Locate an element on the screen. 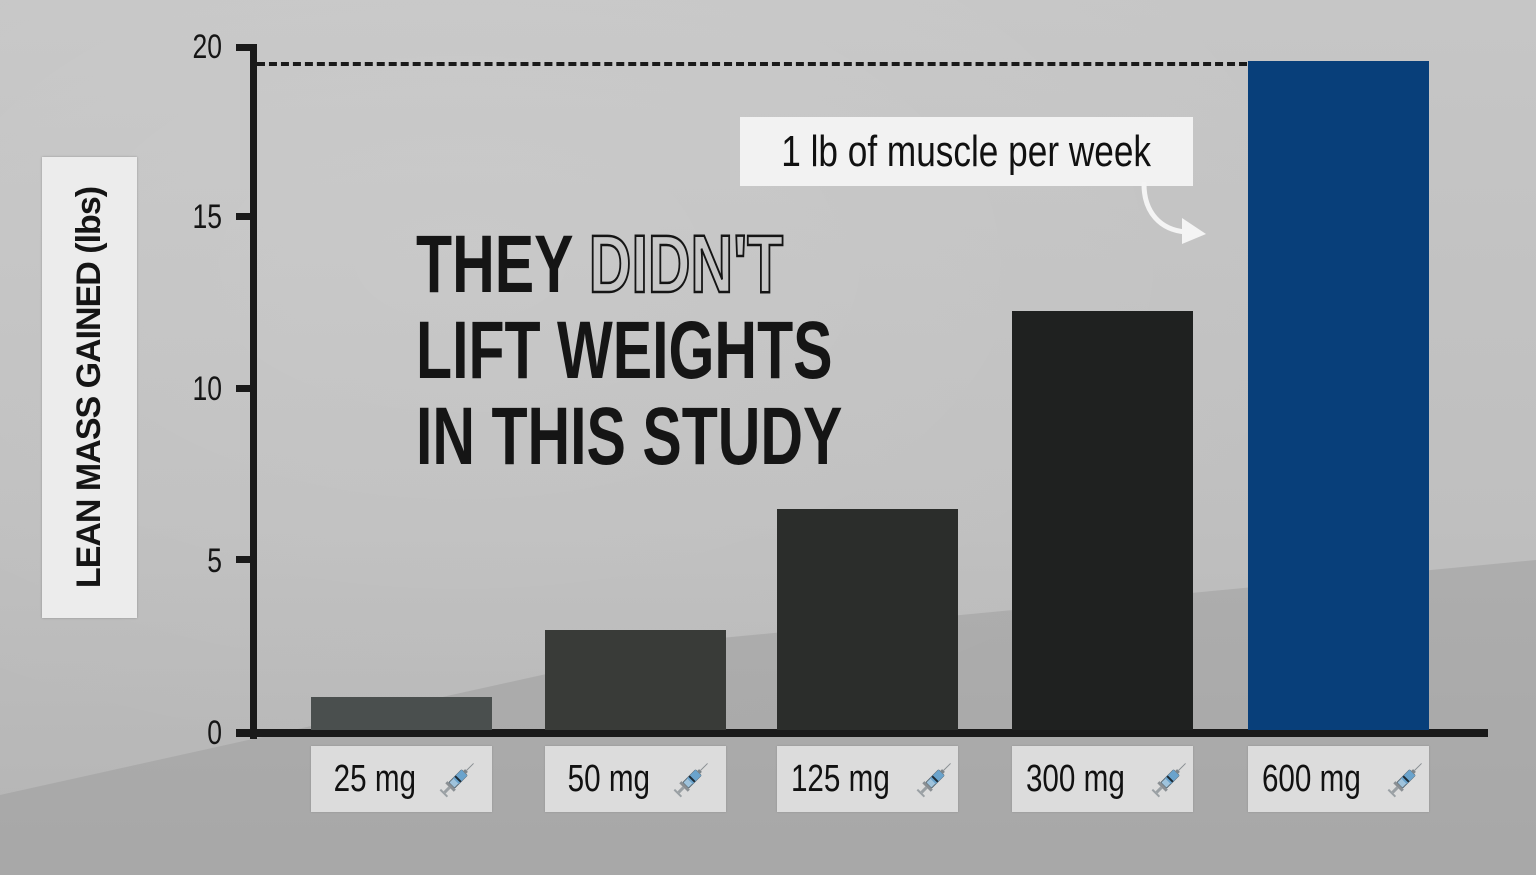 The height and width of the screenshot is (875, 1536). category-text: 50 mg is located at coordinates (608, 778).